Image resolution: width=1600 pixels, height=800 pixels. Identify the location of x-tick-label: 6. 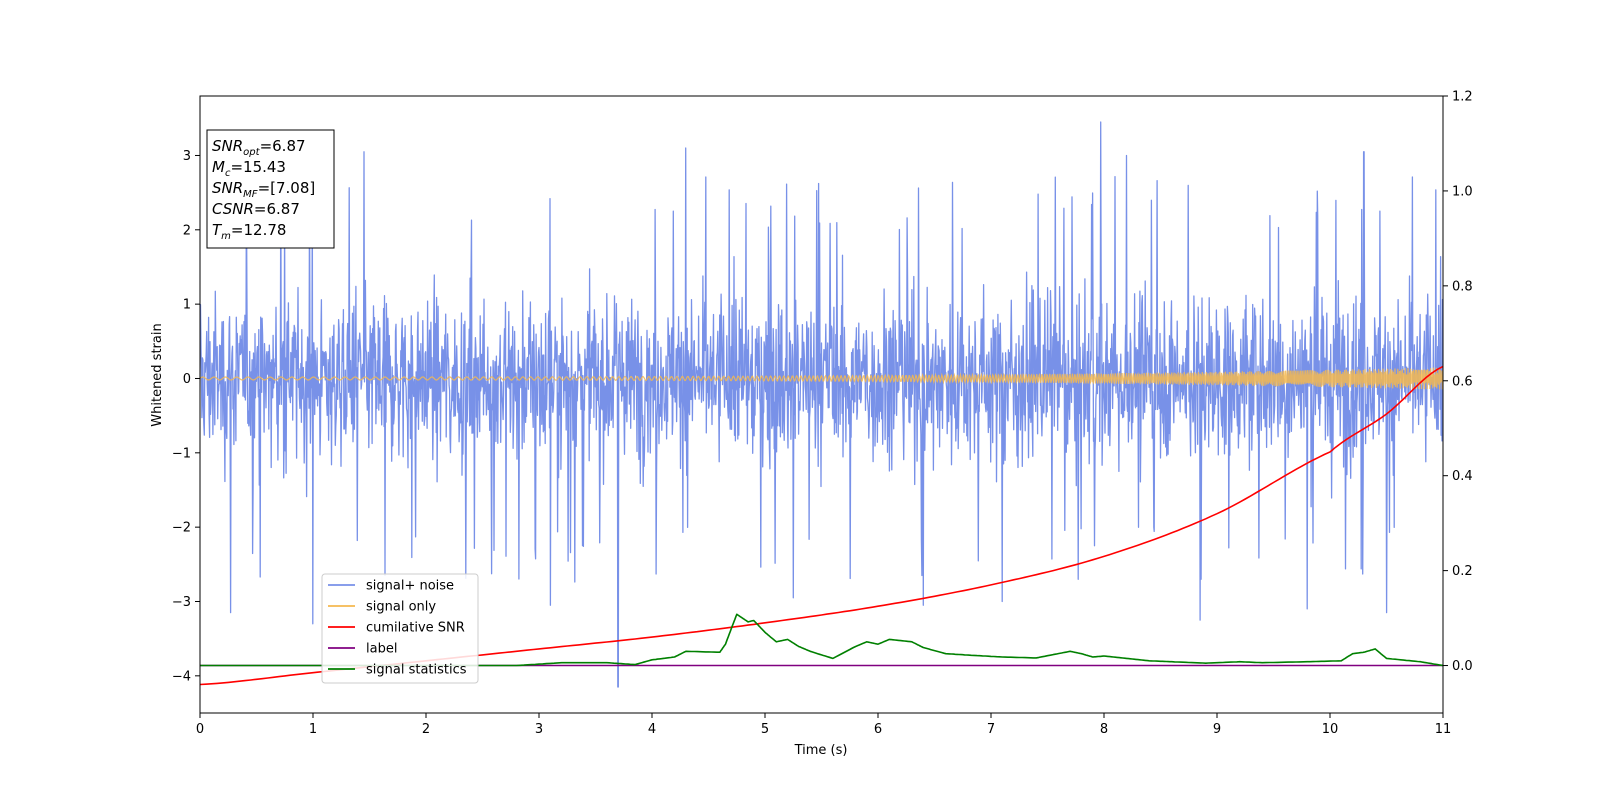
(878, 729).